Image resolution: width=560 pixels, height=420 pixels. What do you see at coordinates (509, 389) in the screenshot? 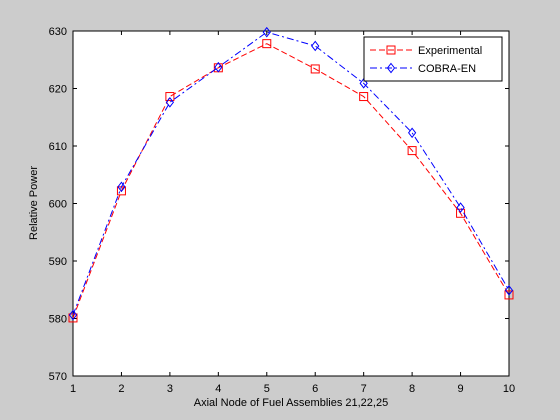
I see `x-tick-label: 10` at bounding box center [509, 389].